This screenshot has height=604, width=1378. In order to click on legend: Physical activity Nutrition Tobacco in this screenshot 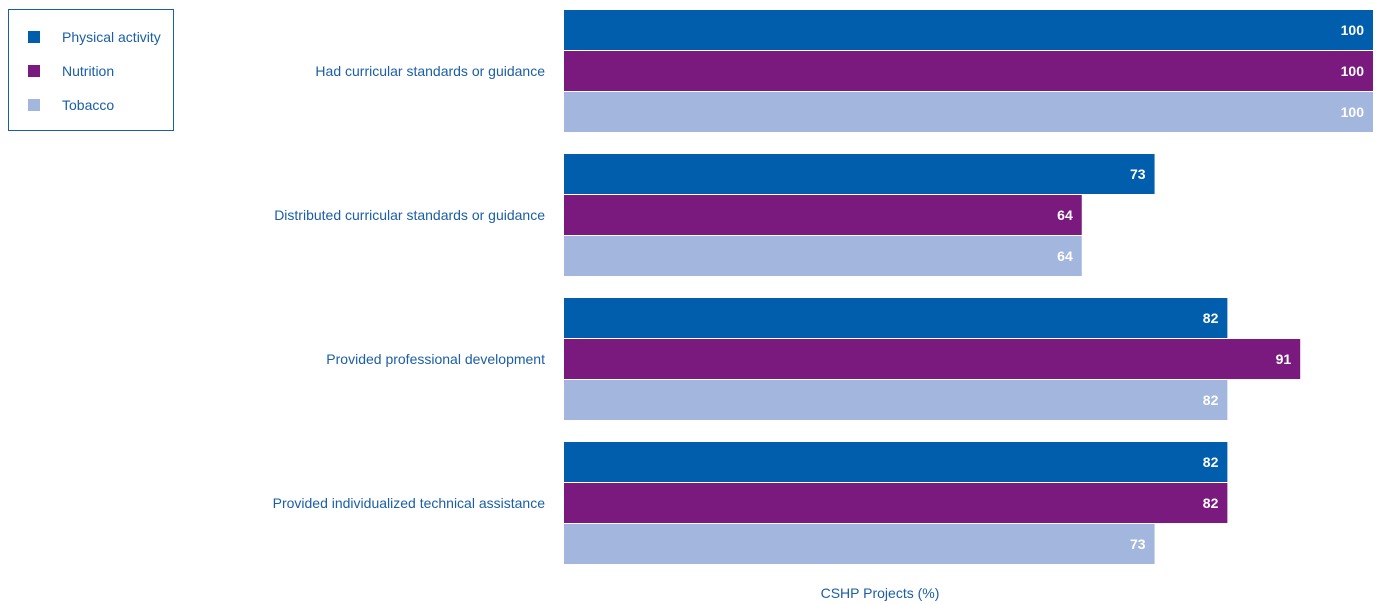, I will do `click(91, 70)`.